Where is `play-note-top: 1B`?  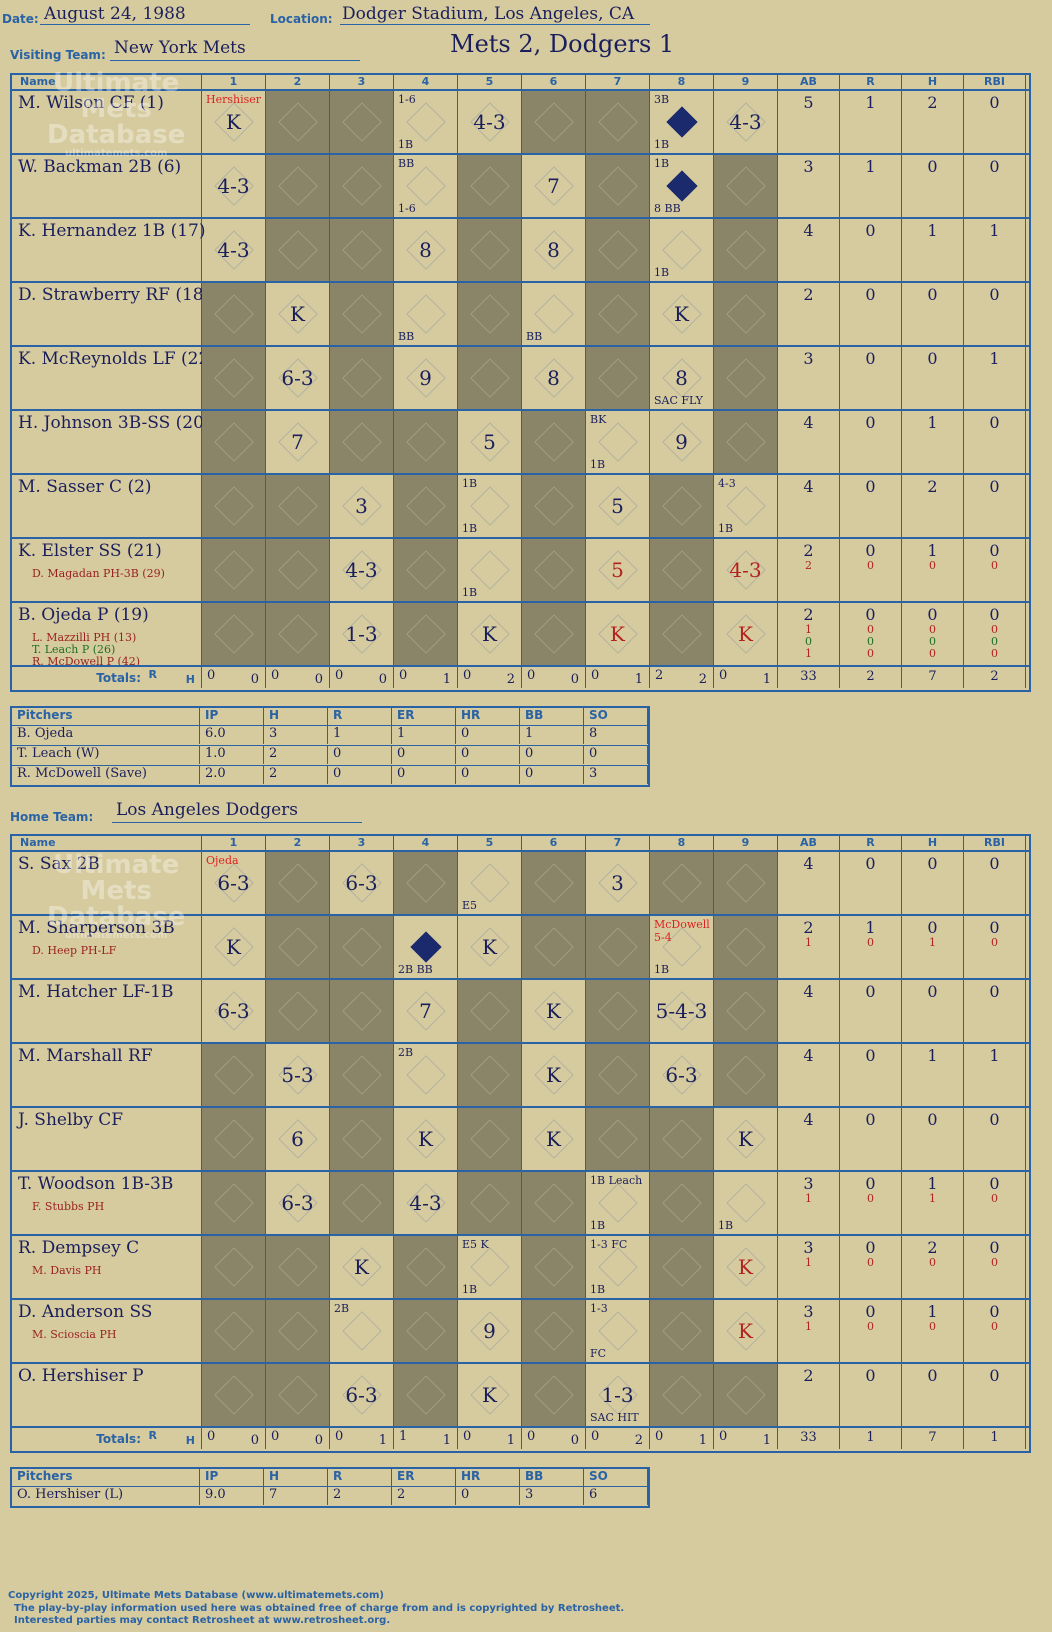
play-note-top: 1B is located at coordinates (470, 483).